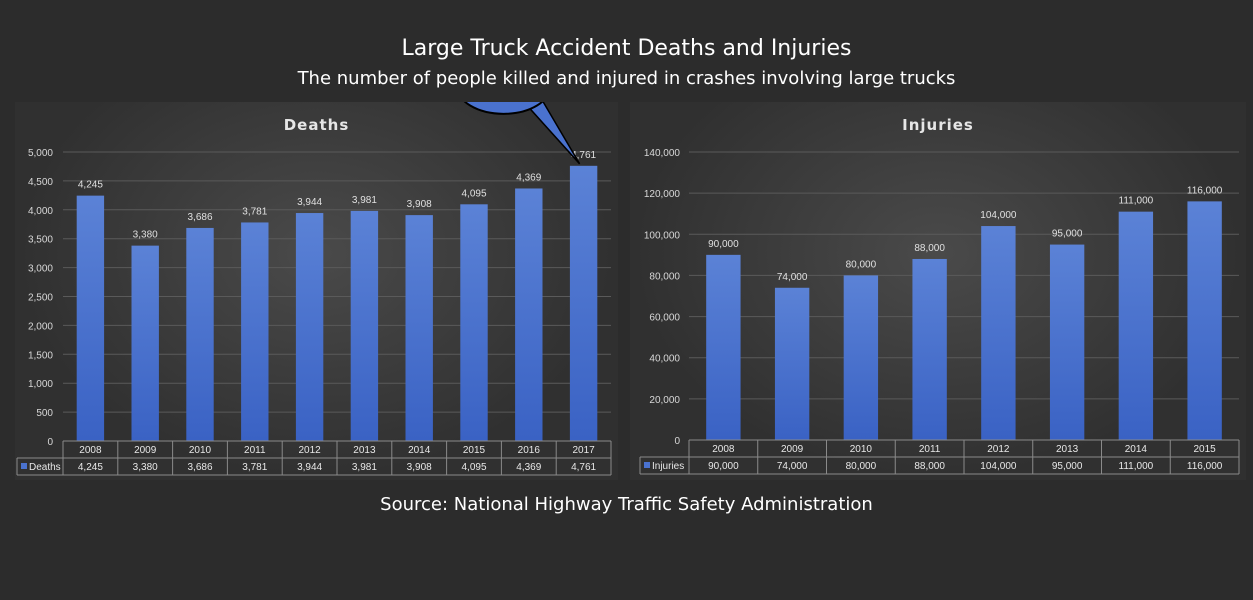  Describe the element at coordinates (664, 276) in the screenshot. I see `y-tick-label: 80,000` at that location.